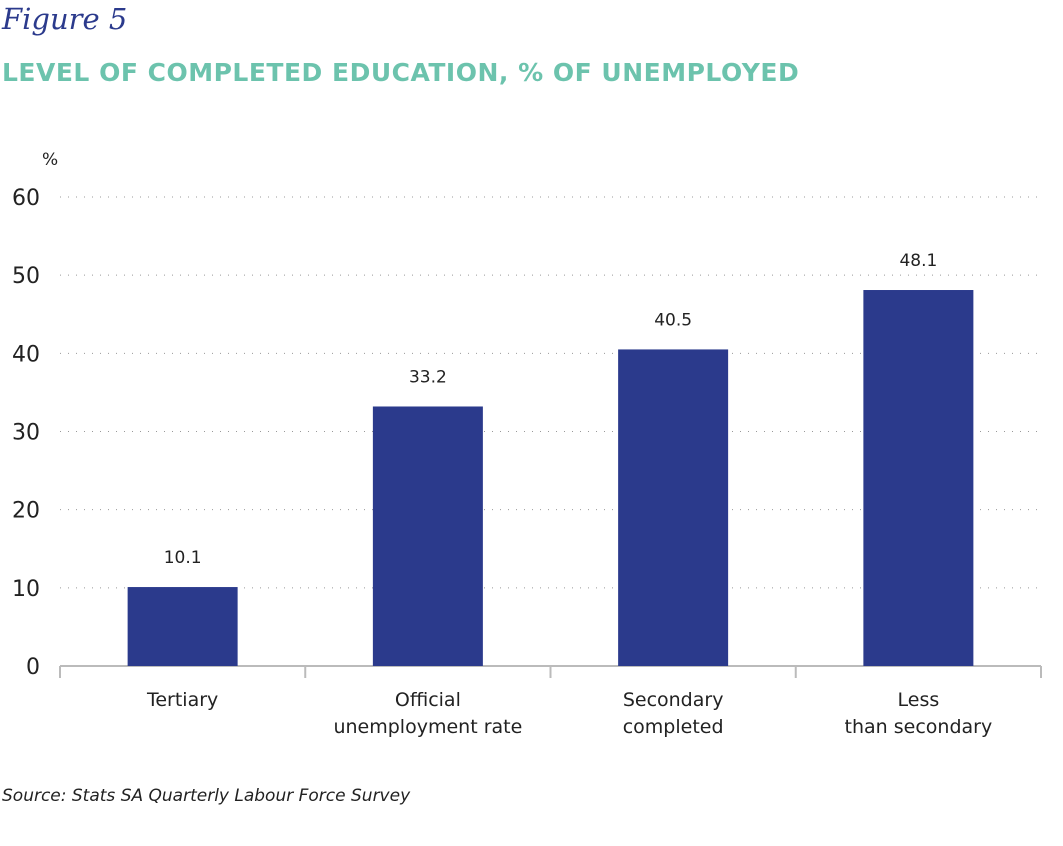 The image size is (1063, 846). I want to click on y-tick-label: 20, so click(26, 511).